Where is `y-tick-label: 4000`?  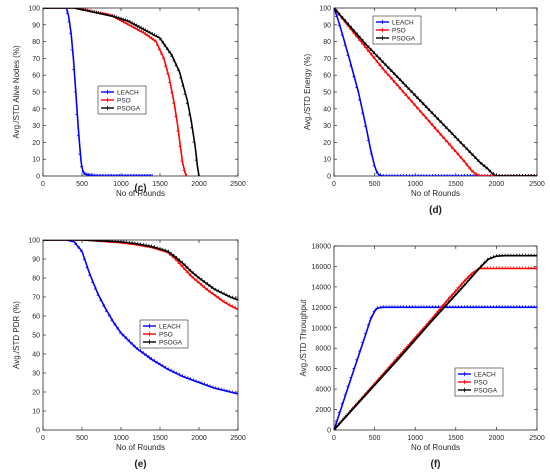 y-tick-label: 4000 is located at coordinates (323, 390).